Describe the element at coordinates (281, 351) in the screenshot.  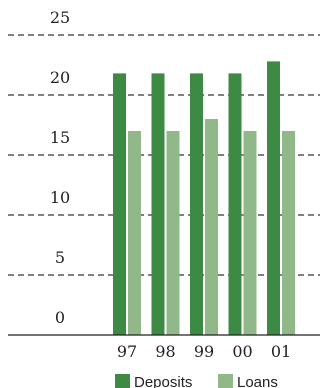
I see `x-tick-label: 01` at that location.